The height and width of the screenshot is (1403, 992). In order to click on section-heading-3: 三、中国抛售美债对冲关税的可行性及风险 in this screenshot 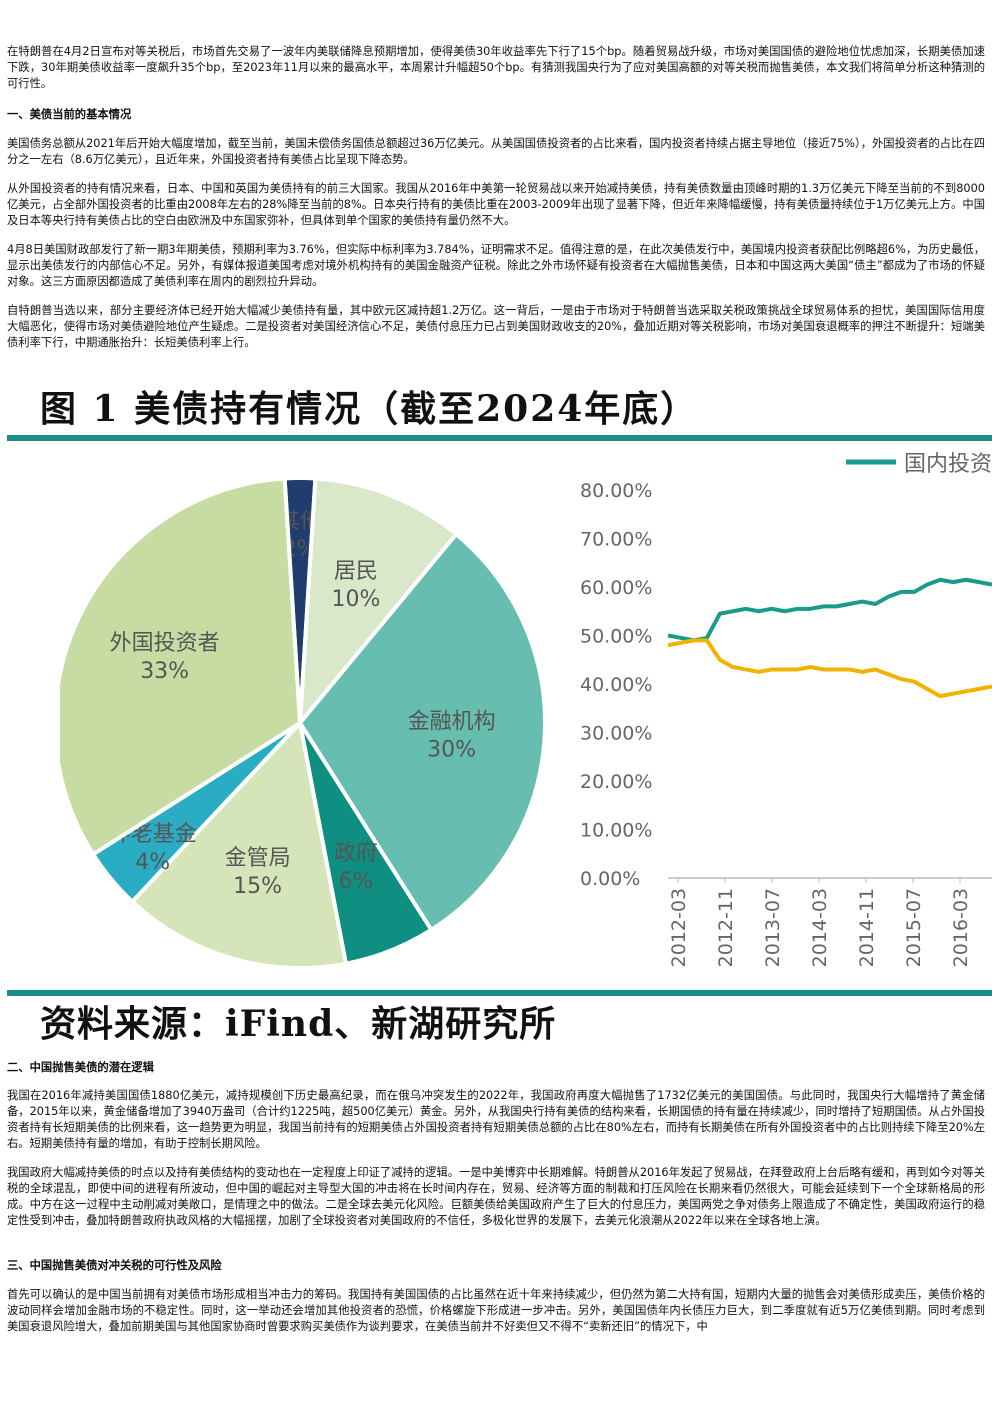, I will do `click(114, 1266)`.